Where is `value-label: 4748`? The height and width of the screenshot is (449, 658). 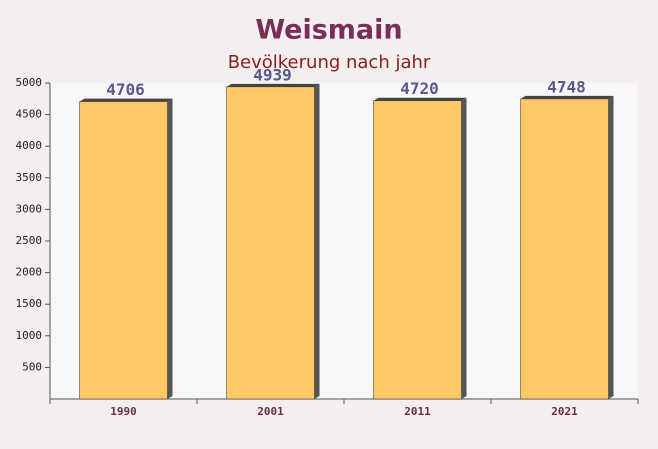
value-label: 4748 is located at coordinates (566, 86).